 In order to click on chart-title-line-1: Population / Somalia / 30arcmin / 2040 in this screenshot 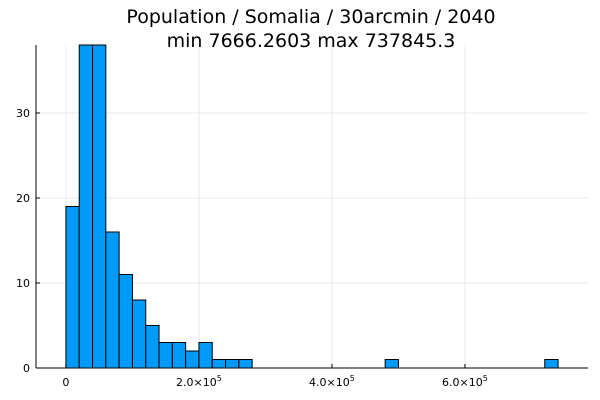, I will do `click(310, 17)`.